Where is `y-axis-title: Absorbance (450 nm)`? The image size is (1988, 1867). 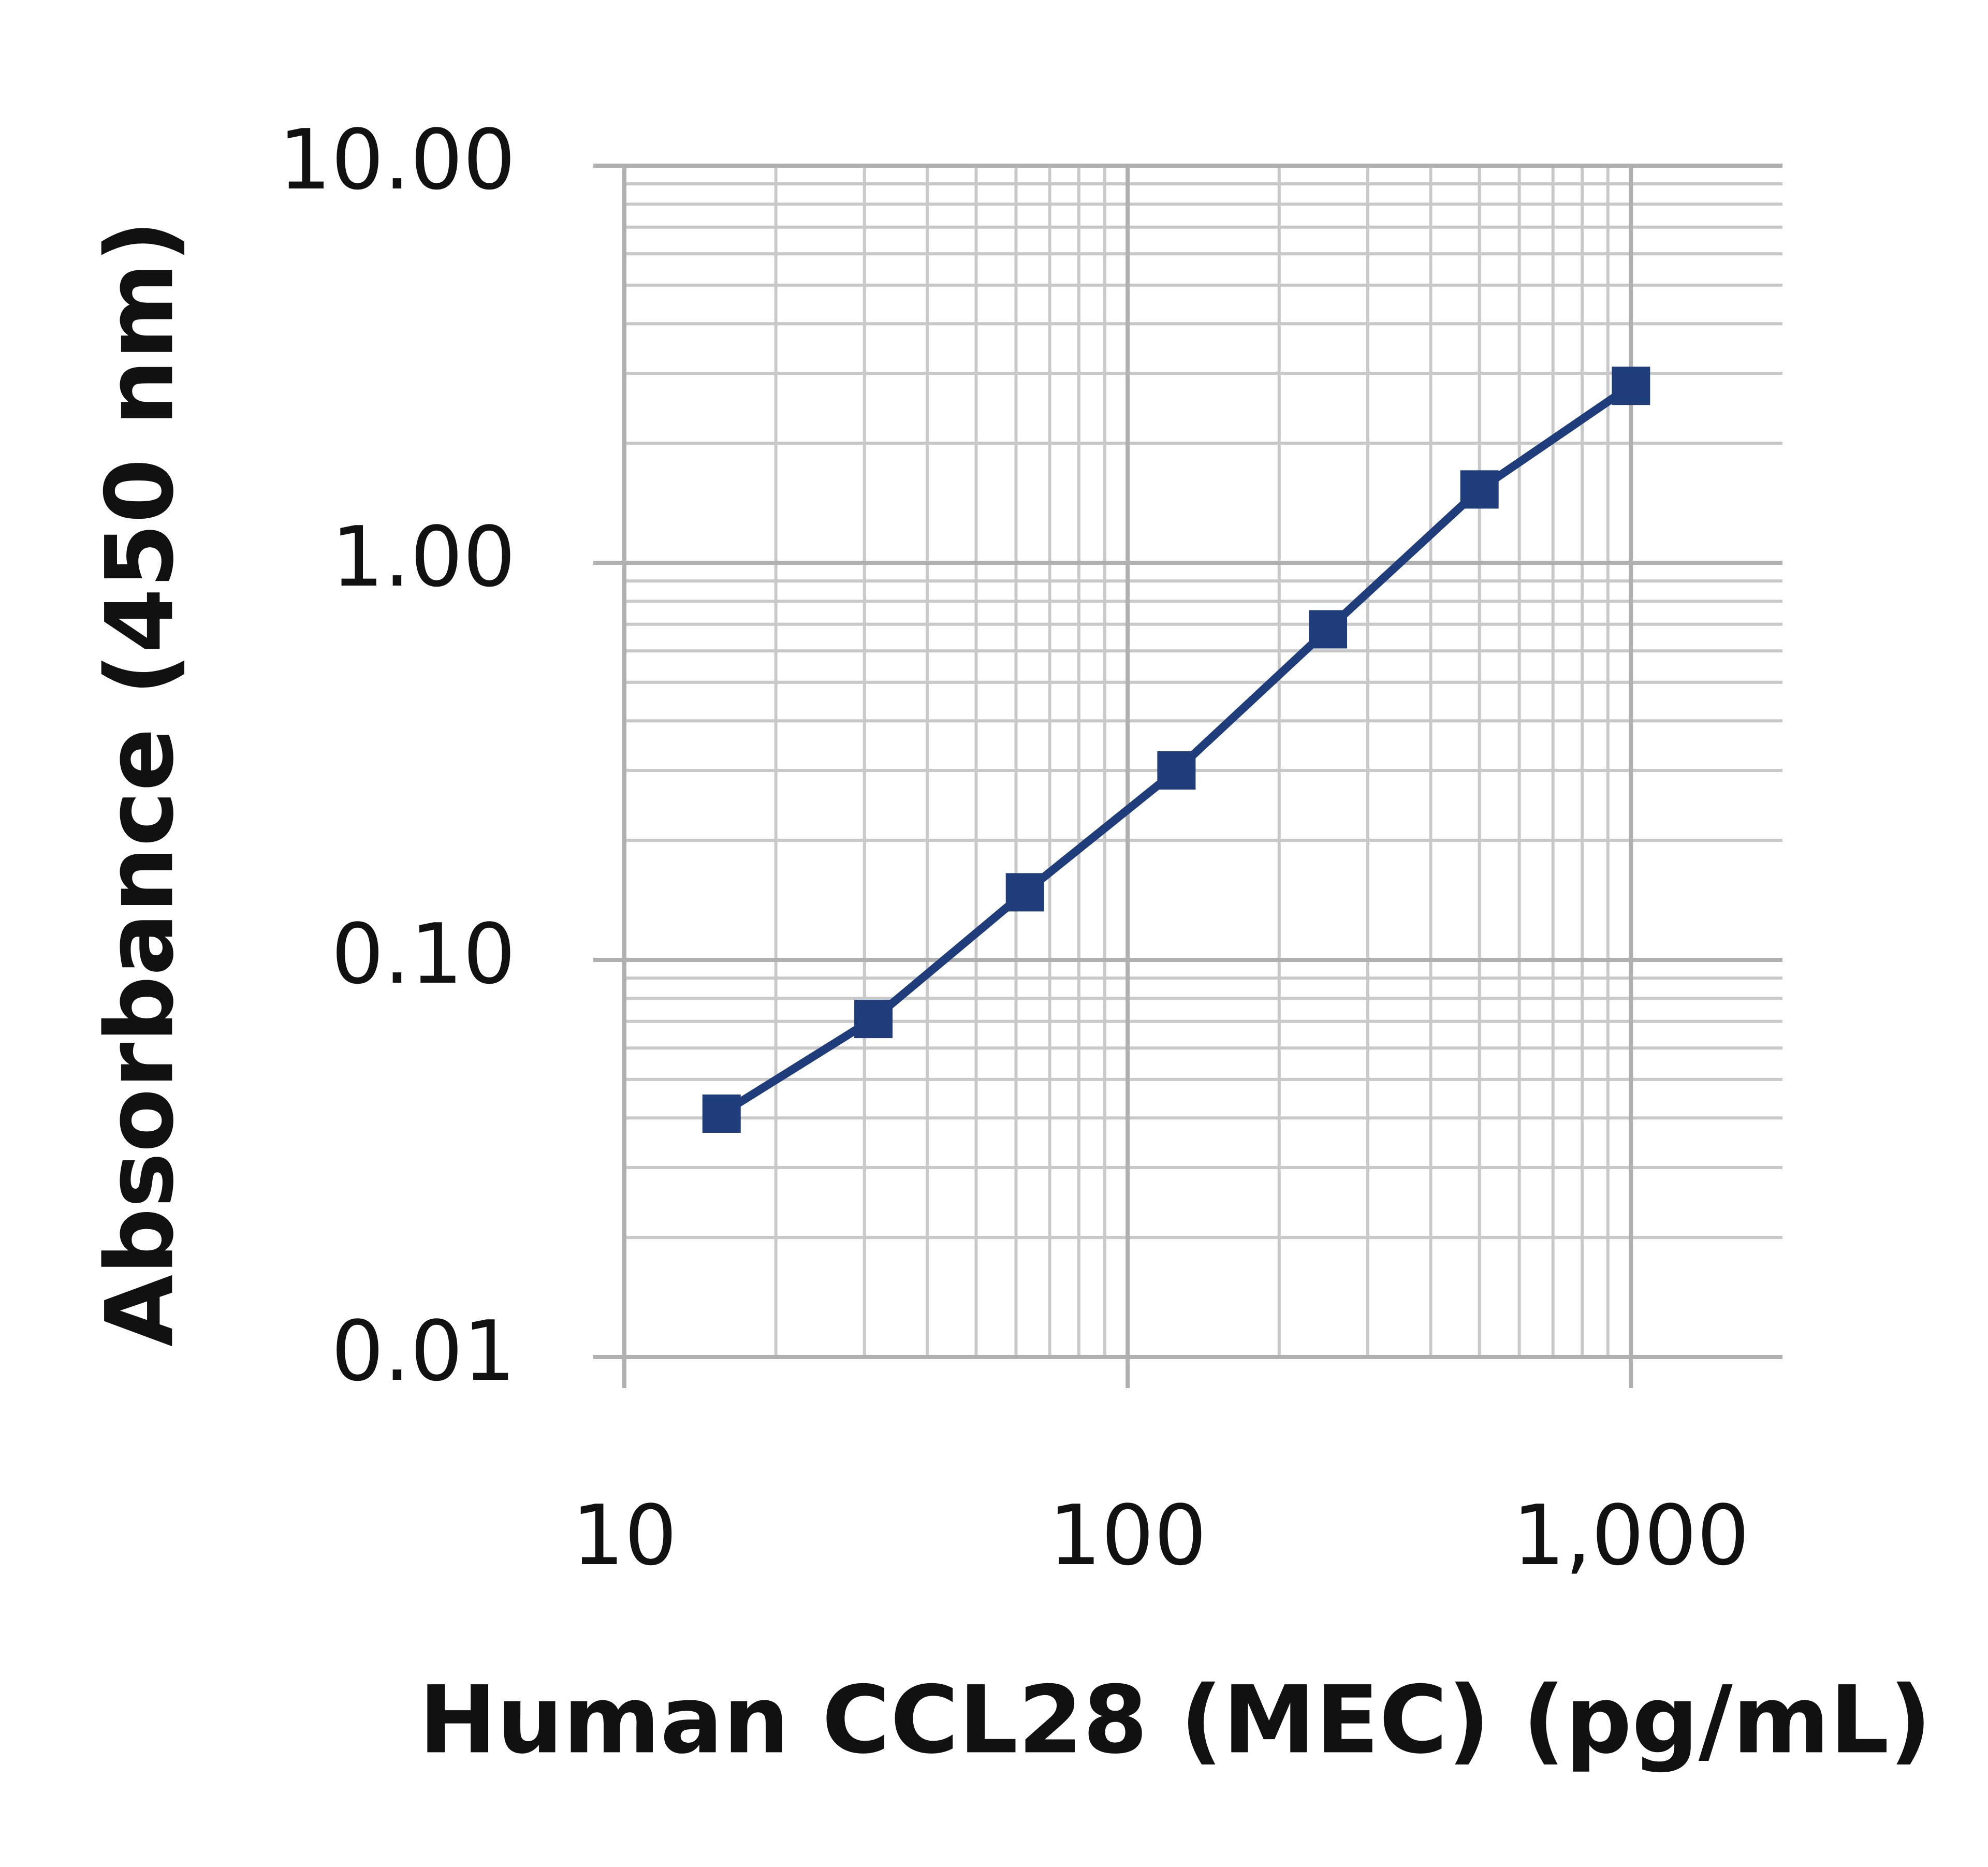
y-axis-title: Absorbance (450 nm) is located at coordinates (140, 783).